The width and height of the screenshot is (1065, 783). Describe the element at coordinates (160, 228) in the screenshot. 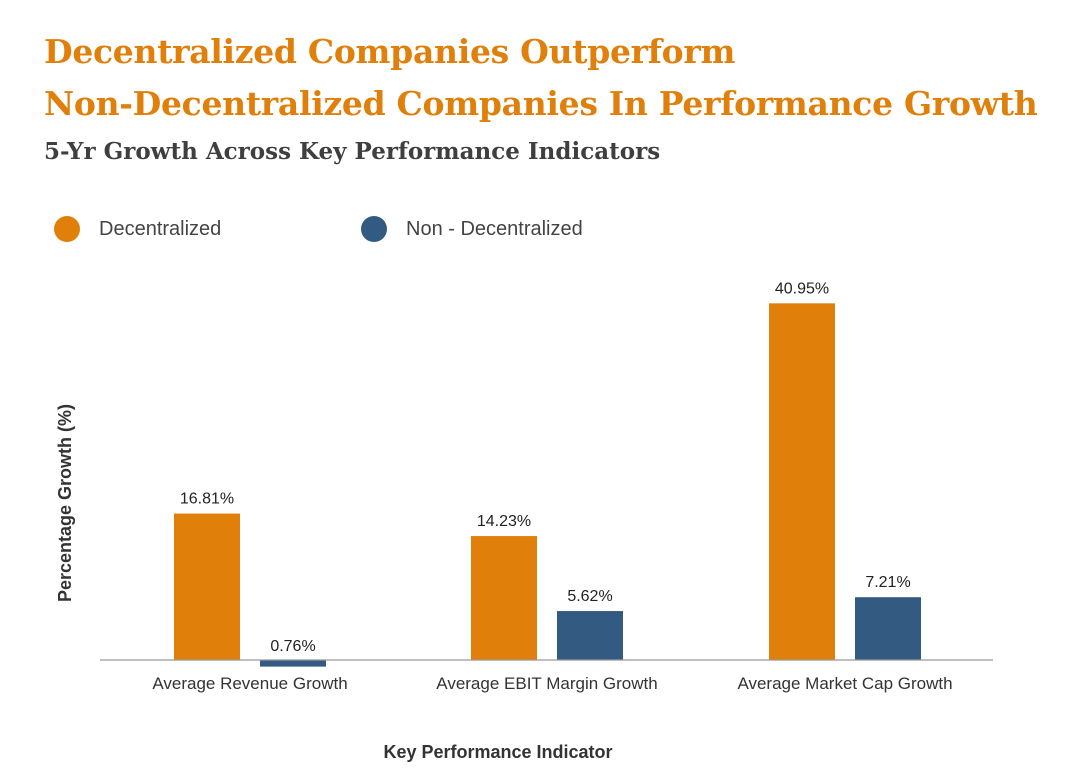

I see `legend-label-decentralized: Decentralized` at that location.